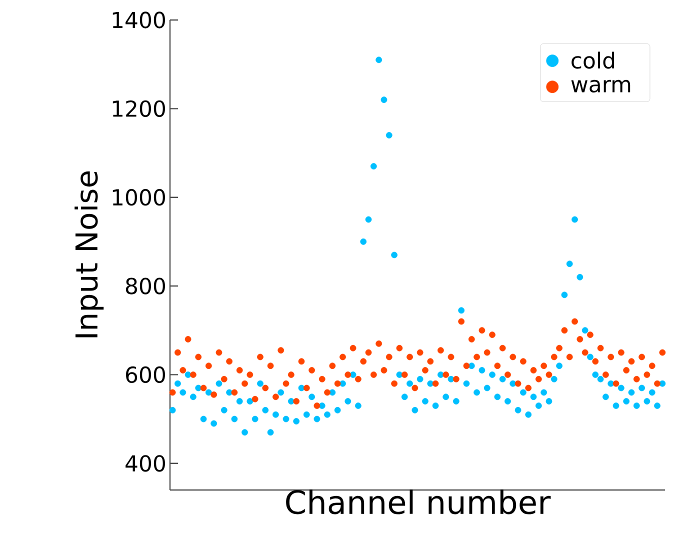 This screenshot has height=548, width=677. What do you see at coordinates (418, 502) in the screenshot?
I see `x-axis-title: Channel number` at bounding box center [418, 502].